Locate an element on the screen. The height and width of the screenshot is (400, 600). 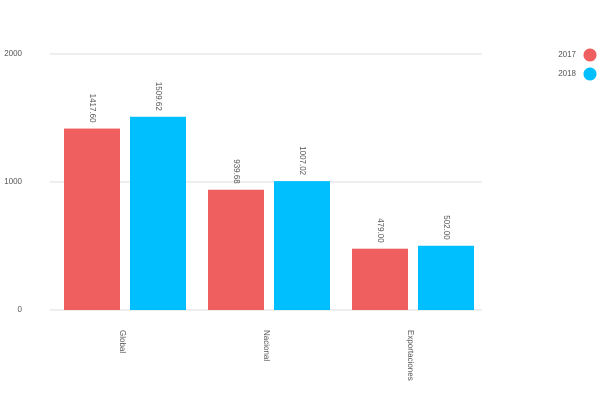
x-tick-label: Global is located at coordinates (122, 341).